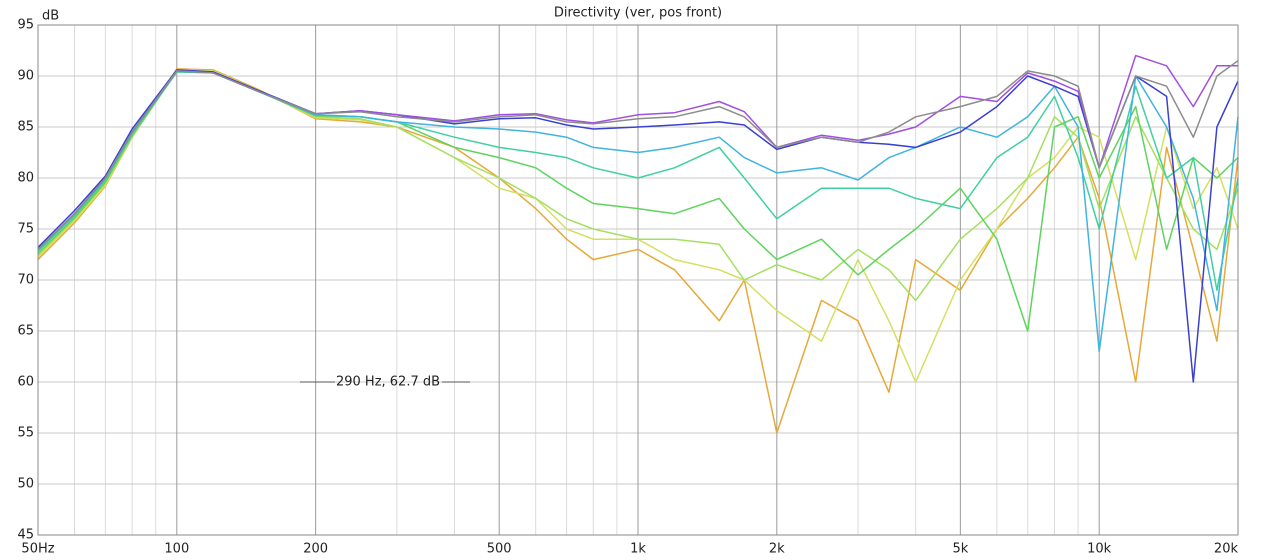 Image resolution: width=1280 pixels, height=560 pixels. I want to click on x-tick-label: 5k, so click(960, 549).